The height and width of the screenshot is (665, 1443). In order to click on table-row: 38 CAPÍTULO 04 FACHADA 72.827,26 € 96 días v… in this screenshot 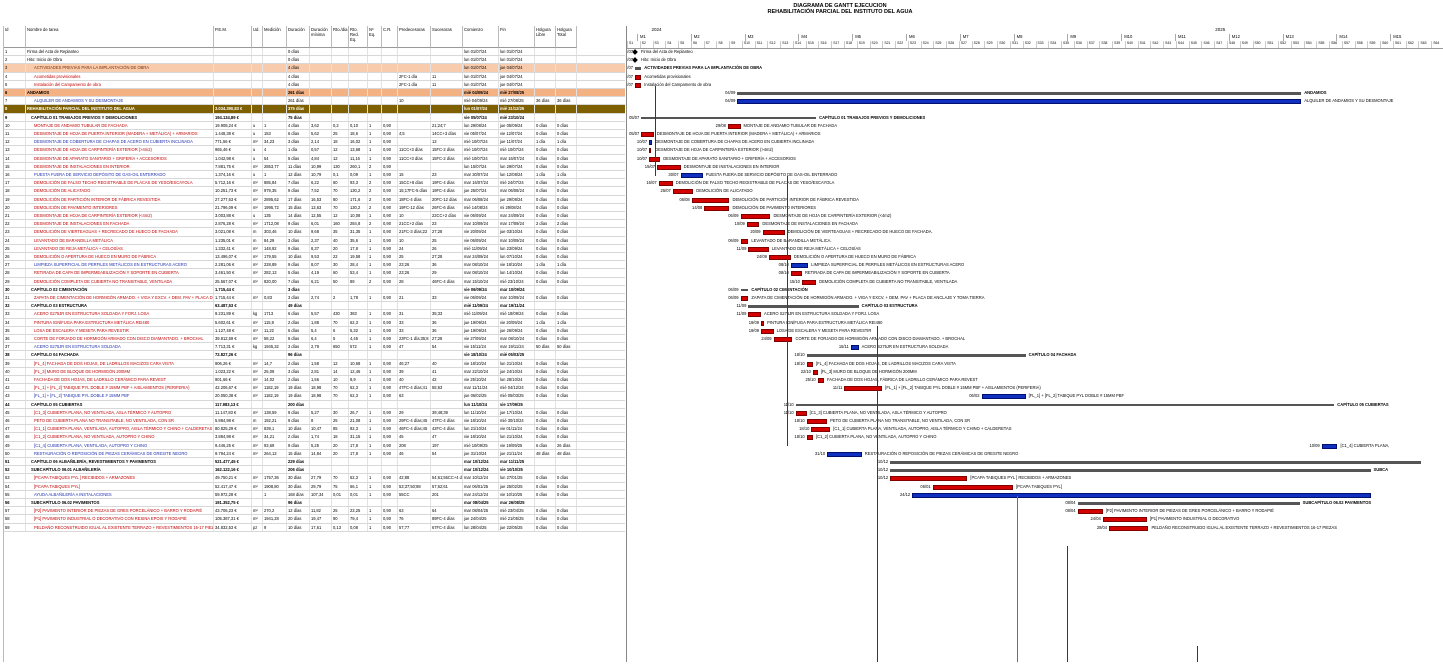, I will do `click(314, 355)`.